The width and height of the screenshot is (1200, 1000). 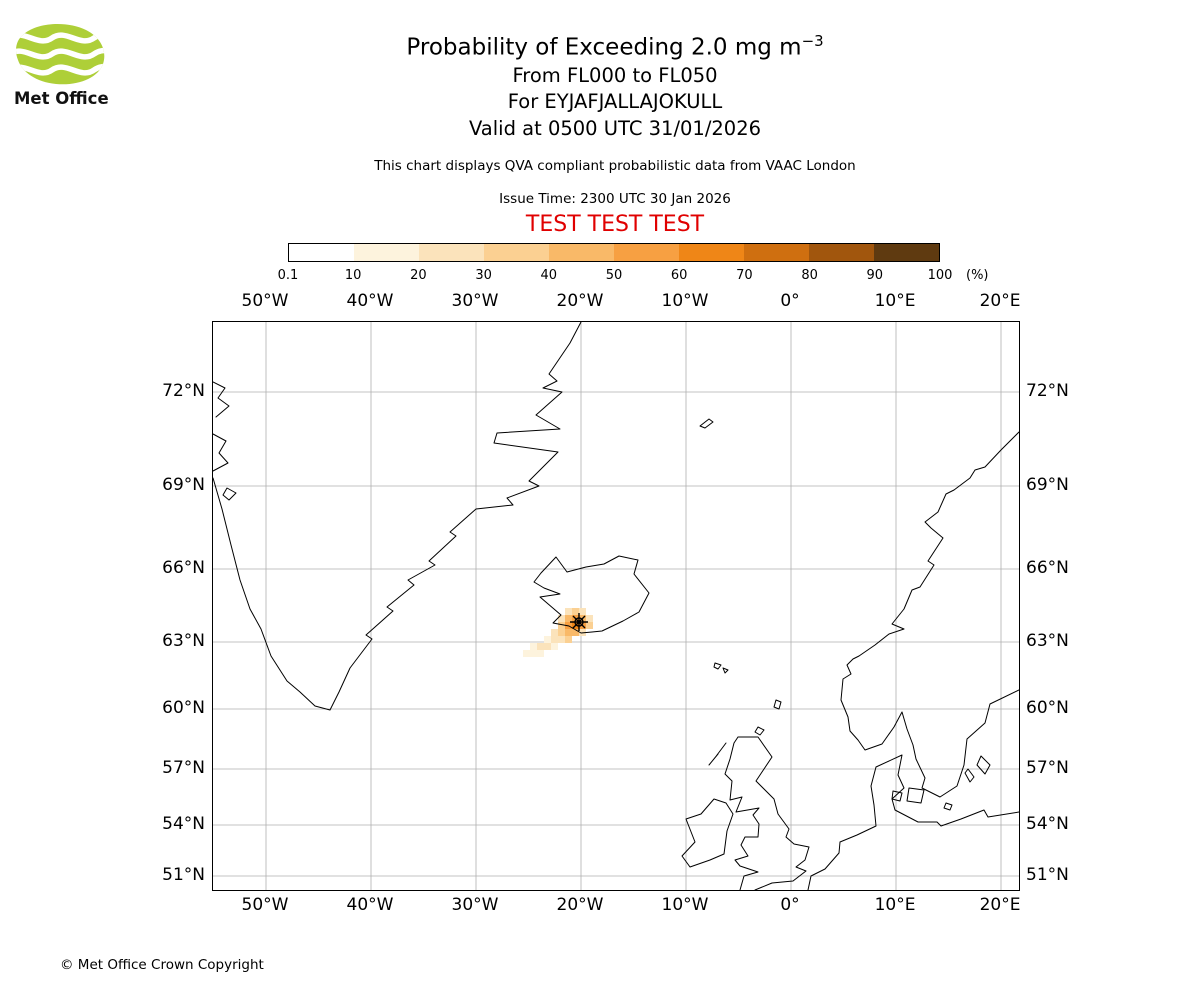 What do you see at coordinates (615, 199) in the screenshot?
I see `issue-time: Issue Time: 2300 UTC 30 Jan 2026` at bounding box center [615, 199].